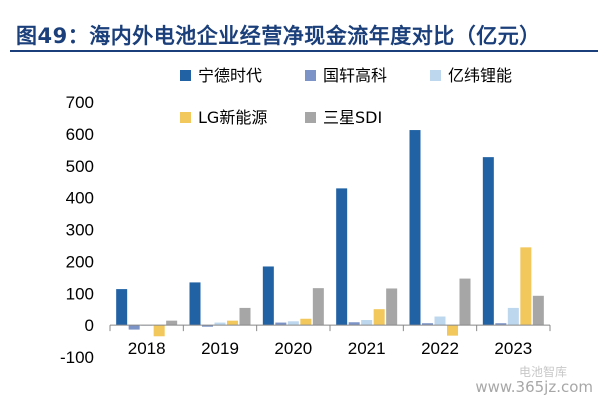  Describe the element at coordinates (534, 387) in the screenshot. I see `watermark-url: www.365jz.com` at that location.